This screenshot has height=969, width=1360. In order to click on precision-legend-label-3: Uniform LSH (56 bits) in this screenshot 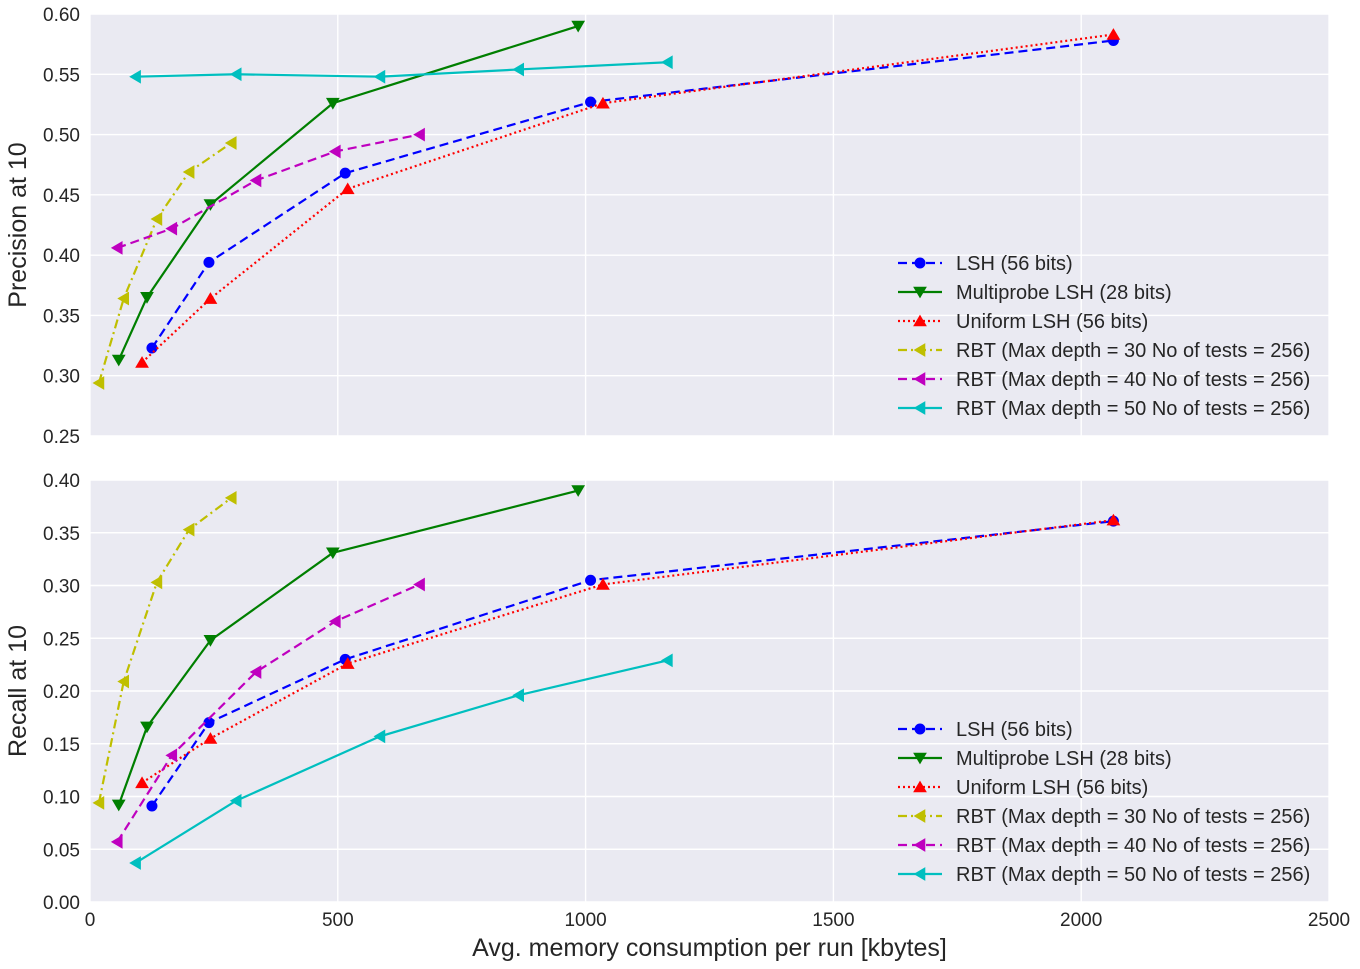, I will do `click(1052, 322)`.